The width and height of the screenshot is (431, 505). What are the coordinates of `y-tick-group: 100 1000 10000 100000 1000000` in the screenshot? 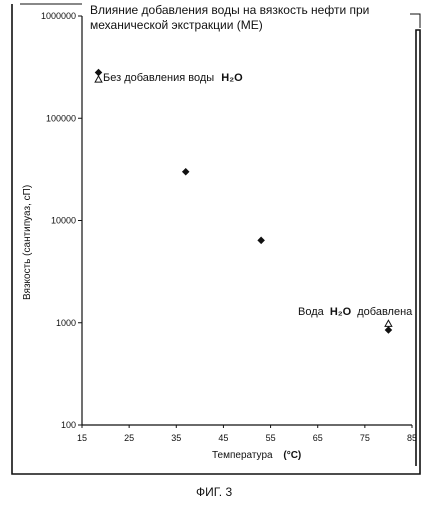 It's located at (61, 220).